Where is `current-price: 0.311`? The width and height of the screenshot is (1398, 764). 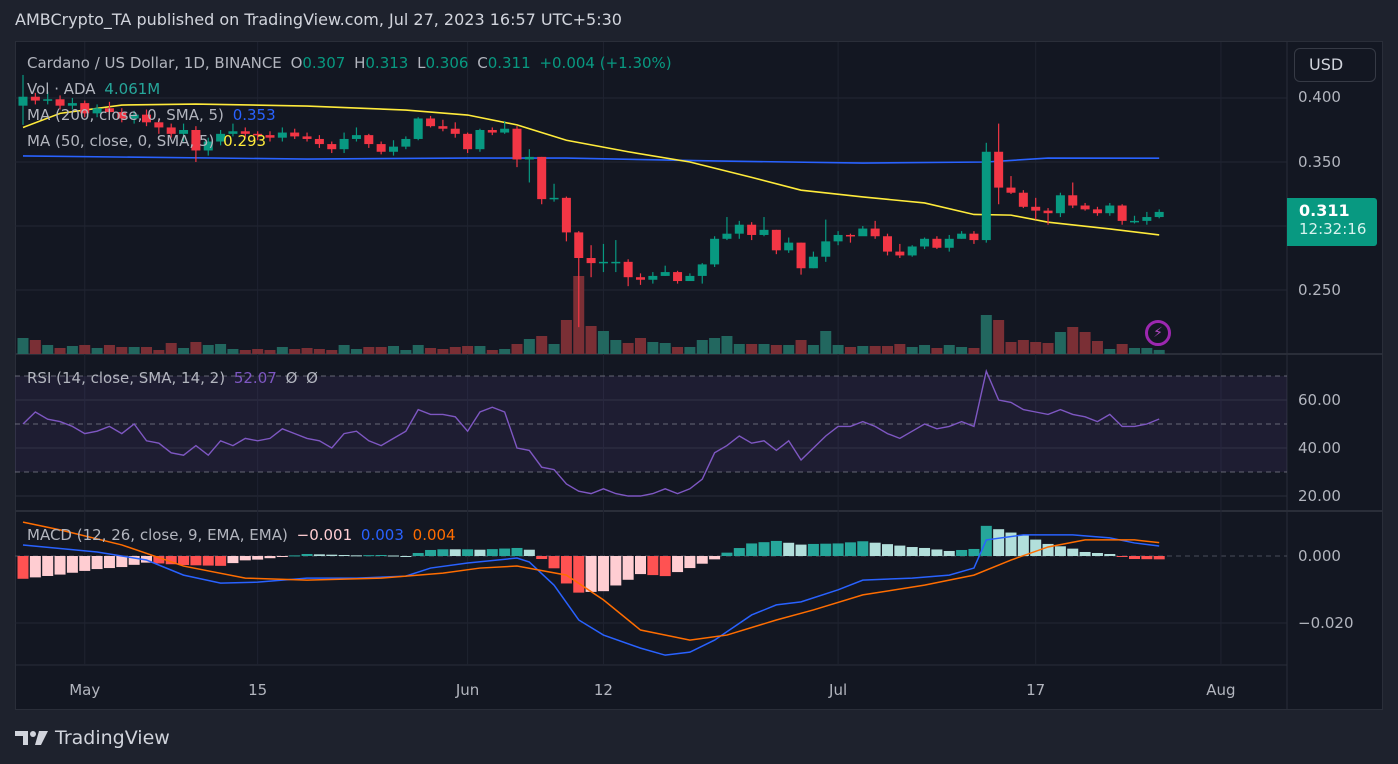 current-price: 0.311 is located at coordinates (1324, 210).